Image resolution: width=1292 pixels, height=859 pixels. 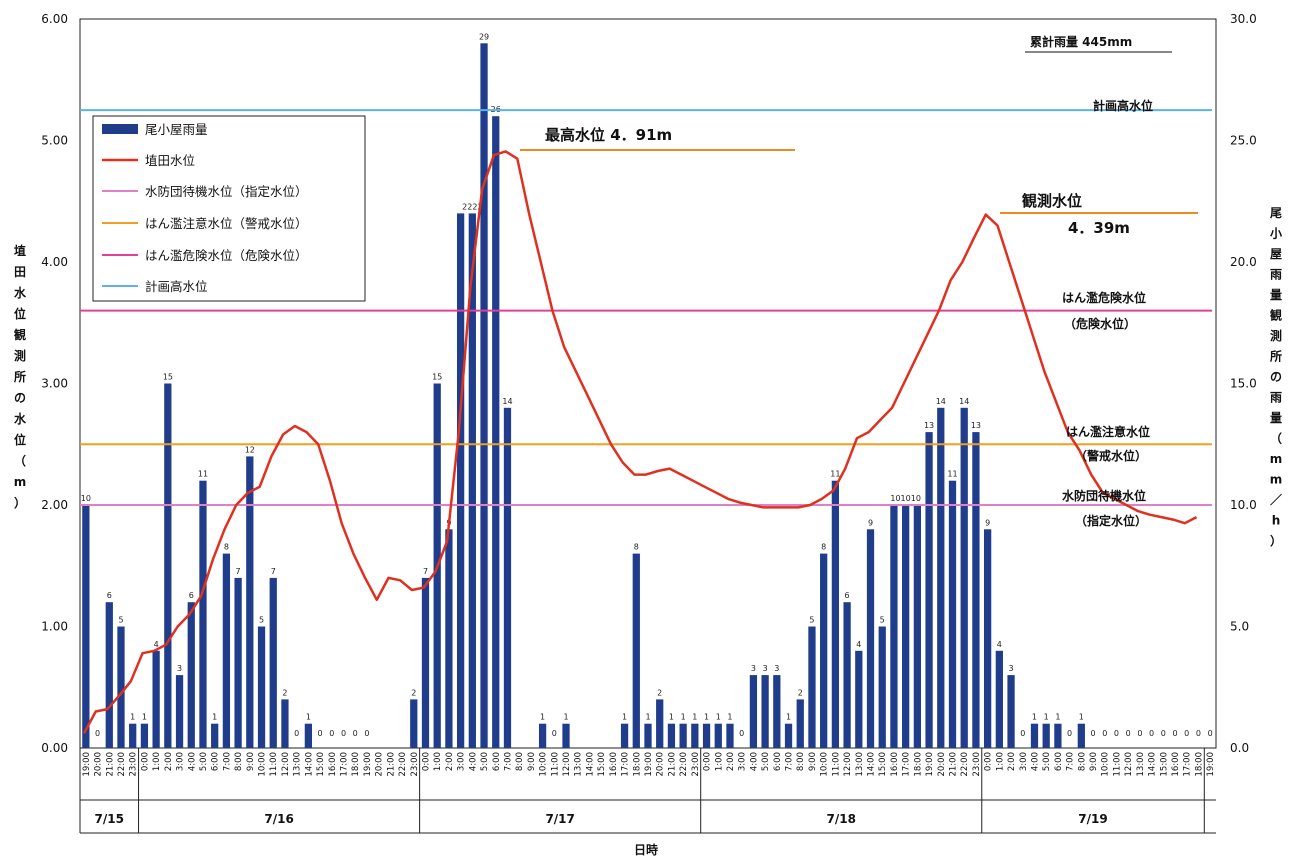 What do you see at coordinates (1123, 105) in the screenshot?
I see `plan-level-label: 計画高水位` at bounding box center [1123, 105].